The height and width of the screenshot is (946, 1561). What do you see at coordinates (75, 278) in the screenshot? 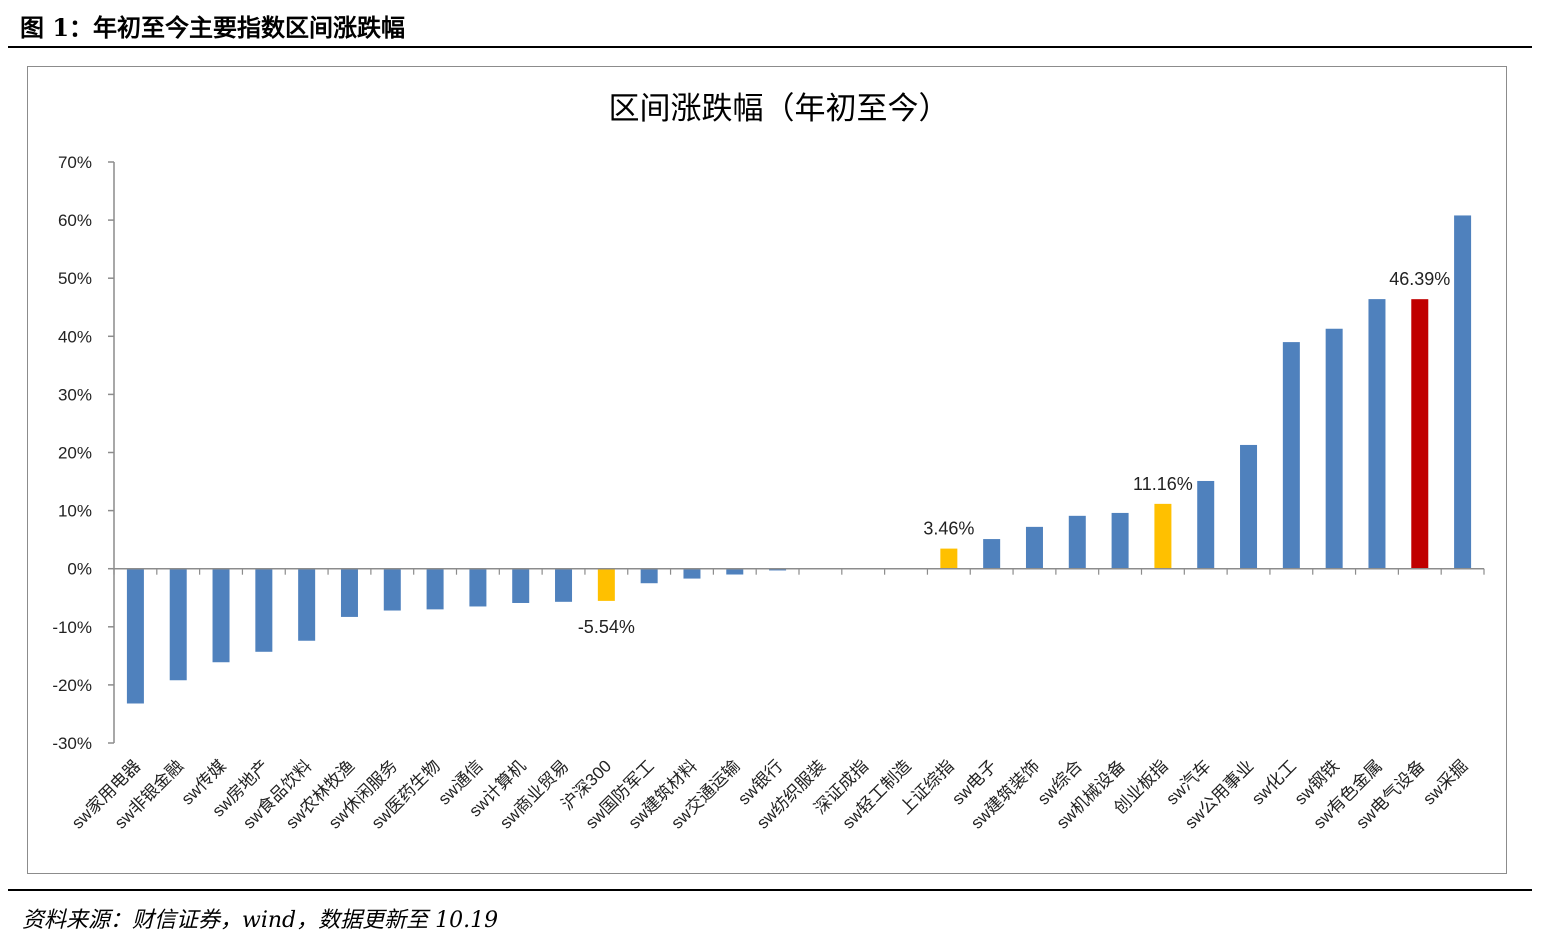
I see `y-tick-label: 50%` at bounding box center [75, 278].